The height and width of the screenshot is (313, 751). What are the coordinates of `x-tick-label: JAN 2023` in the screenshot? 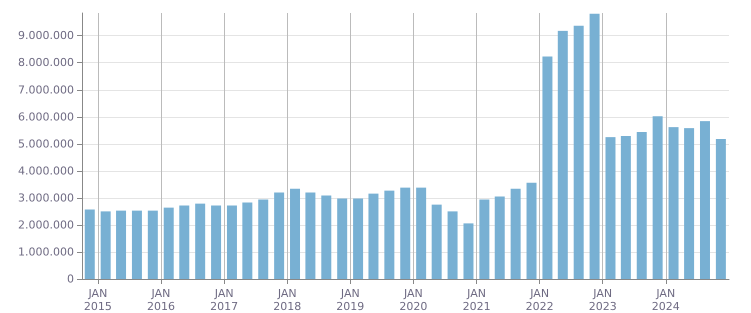 It's located at (602, 300).